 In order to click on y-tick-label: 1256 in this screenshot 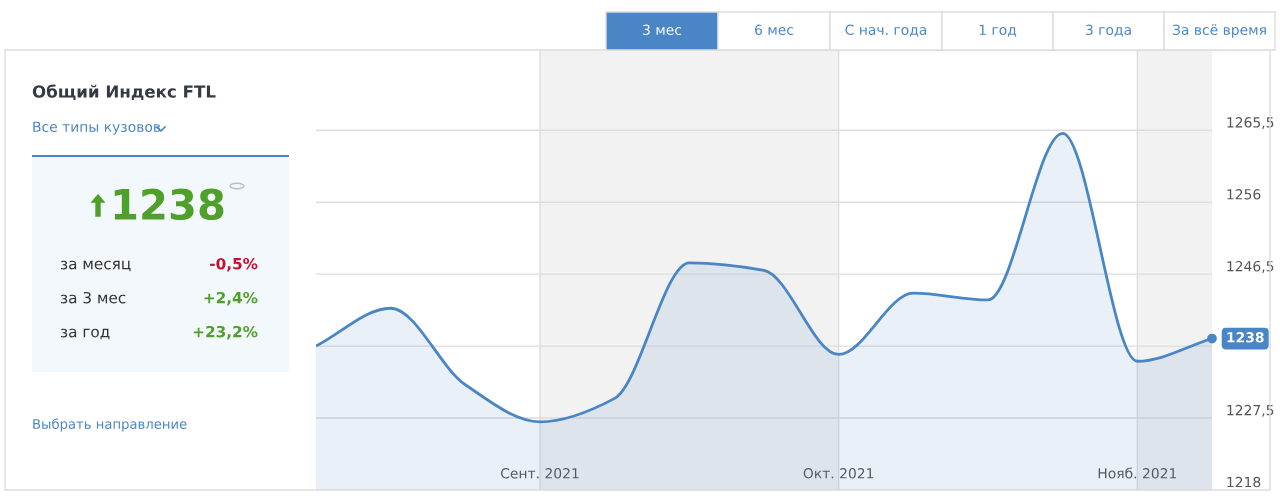, I will do `click(1244, 194)`.